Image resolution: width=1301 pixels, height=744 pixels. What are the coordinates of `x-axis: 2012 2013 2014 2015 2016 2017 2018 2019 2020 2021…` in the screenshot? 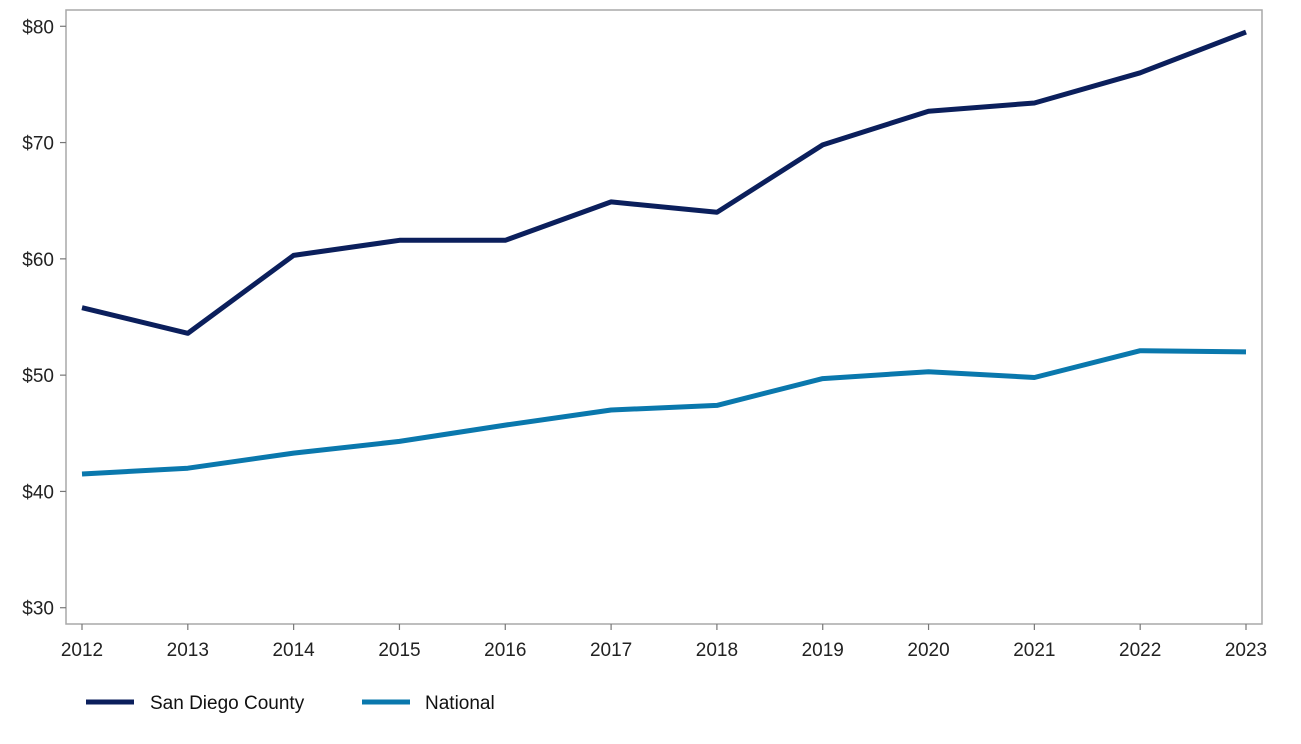 It's located at (664, 642).